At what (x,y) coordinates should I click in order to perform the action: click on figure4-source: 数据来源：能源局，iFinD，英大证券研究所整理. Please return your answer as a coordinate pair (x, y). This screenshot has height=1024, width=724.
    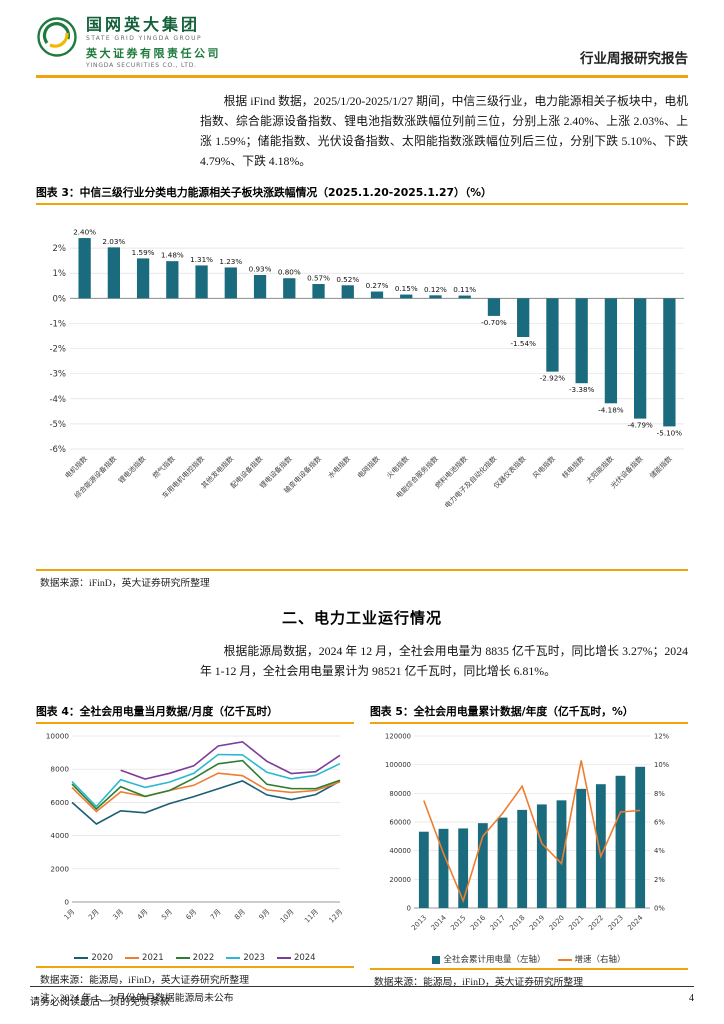
    Looking at the image, I should click on (145, 981).